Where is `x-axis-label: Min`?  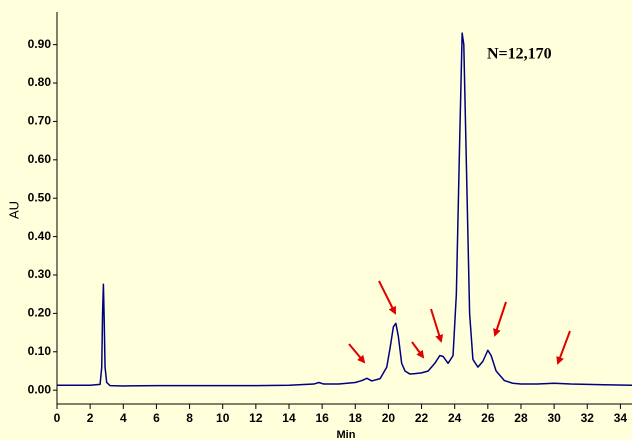 x-axis-label: Min is located at coordinates (346, 434).